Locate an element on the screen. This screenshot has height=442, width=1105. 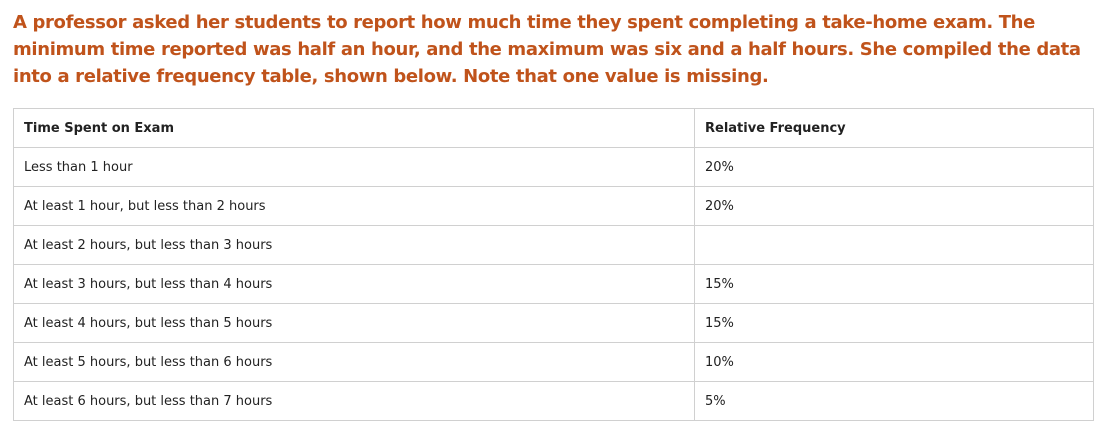
table-row: Less than 1 hour 20% is located at coordinates (553, 167).